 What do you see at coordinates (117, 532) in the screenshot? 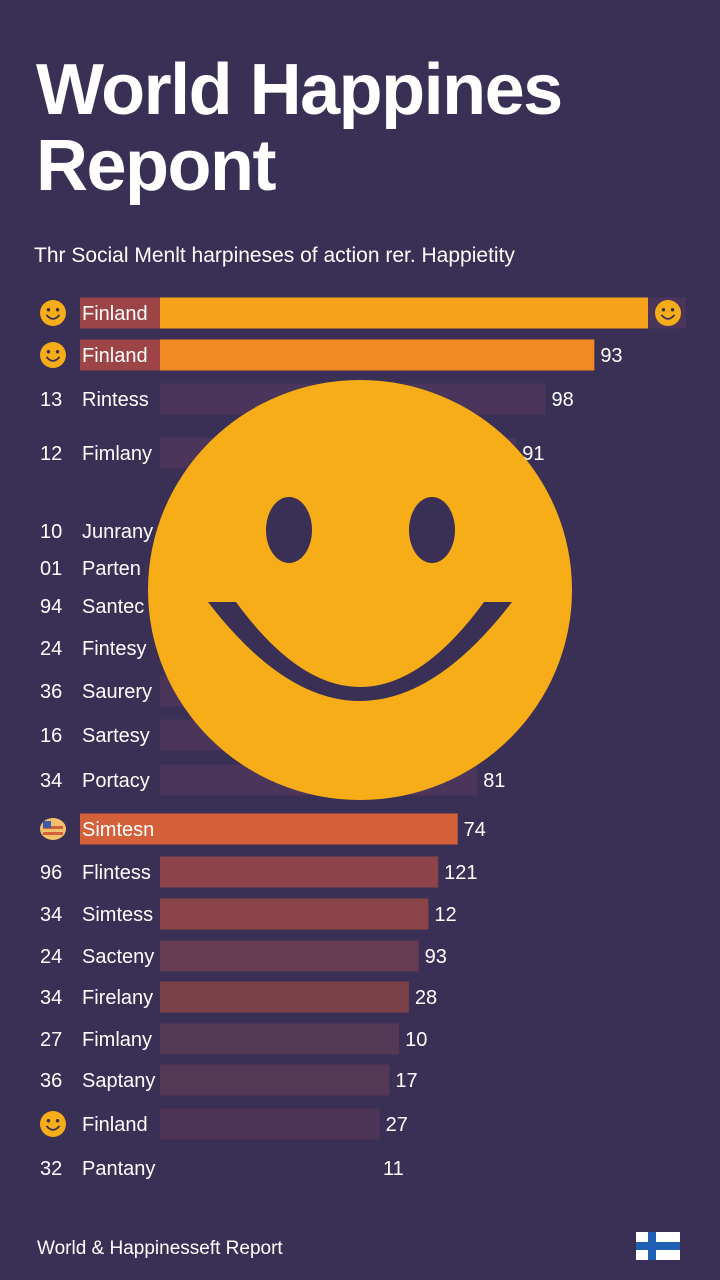
I see `category-label: Junrany` at bounding box center [117, 532].